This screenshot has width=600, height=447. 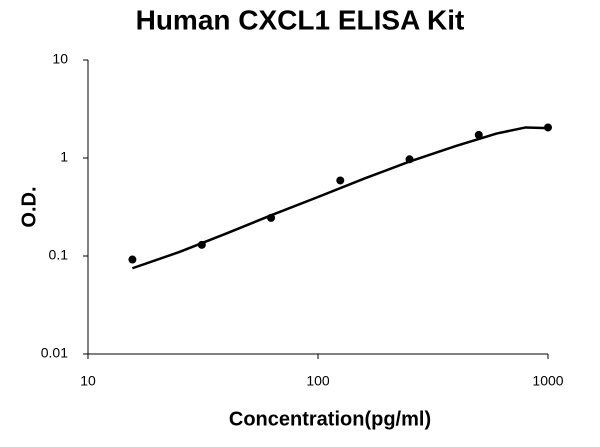 What do you see at coordinates (547, 381) in the screenshot?
I see `x-tick-label: 1000` at bounding box center [547, 381].